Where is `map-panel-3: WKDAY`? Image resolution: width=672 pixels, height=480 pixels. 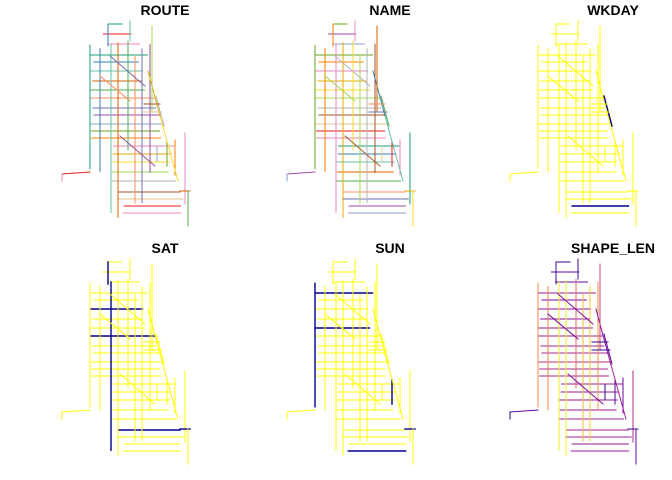
map-panel-3: WKDAY is located at coordinates (590, 117).